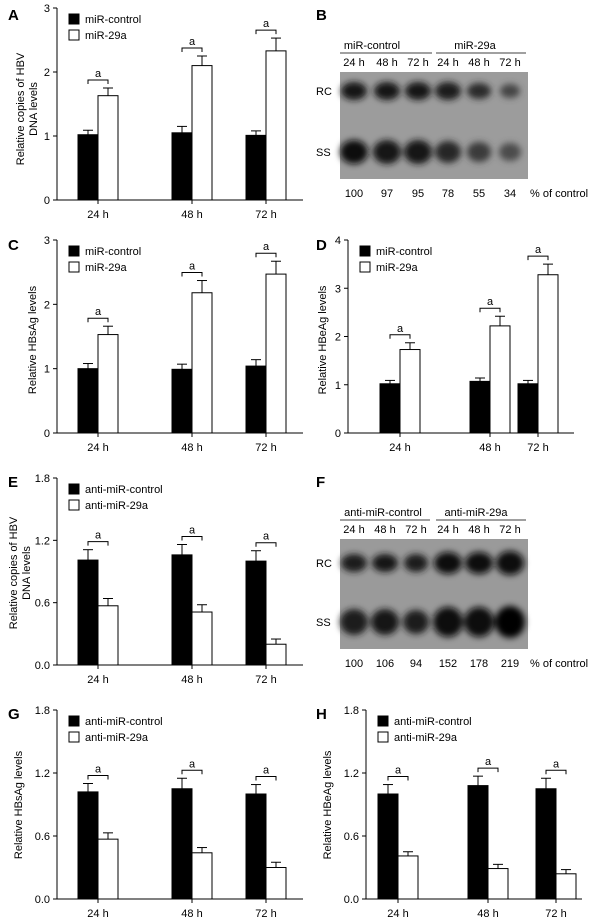  I want to click on blot-bands, so click(432, 594).